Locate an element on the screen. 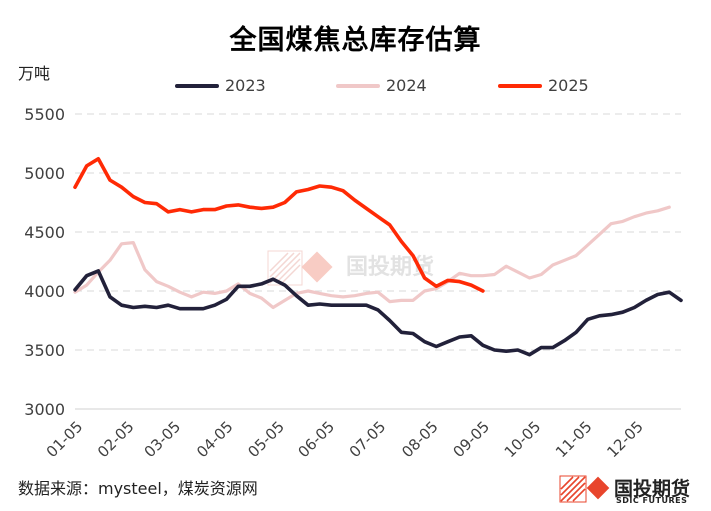  x-tick-label-01-05: 01-05 is located at coordinates (65, 440).